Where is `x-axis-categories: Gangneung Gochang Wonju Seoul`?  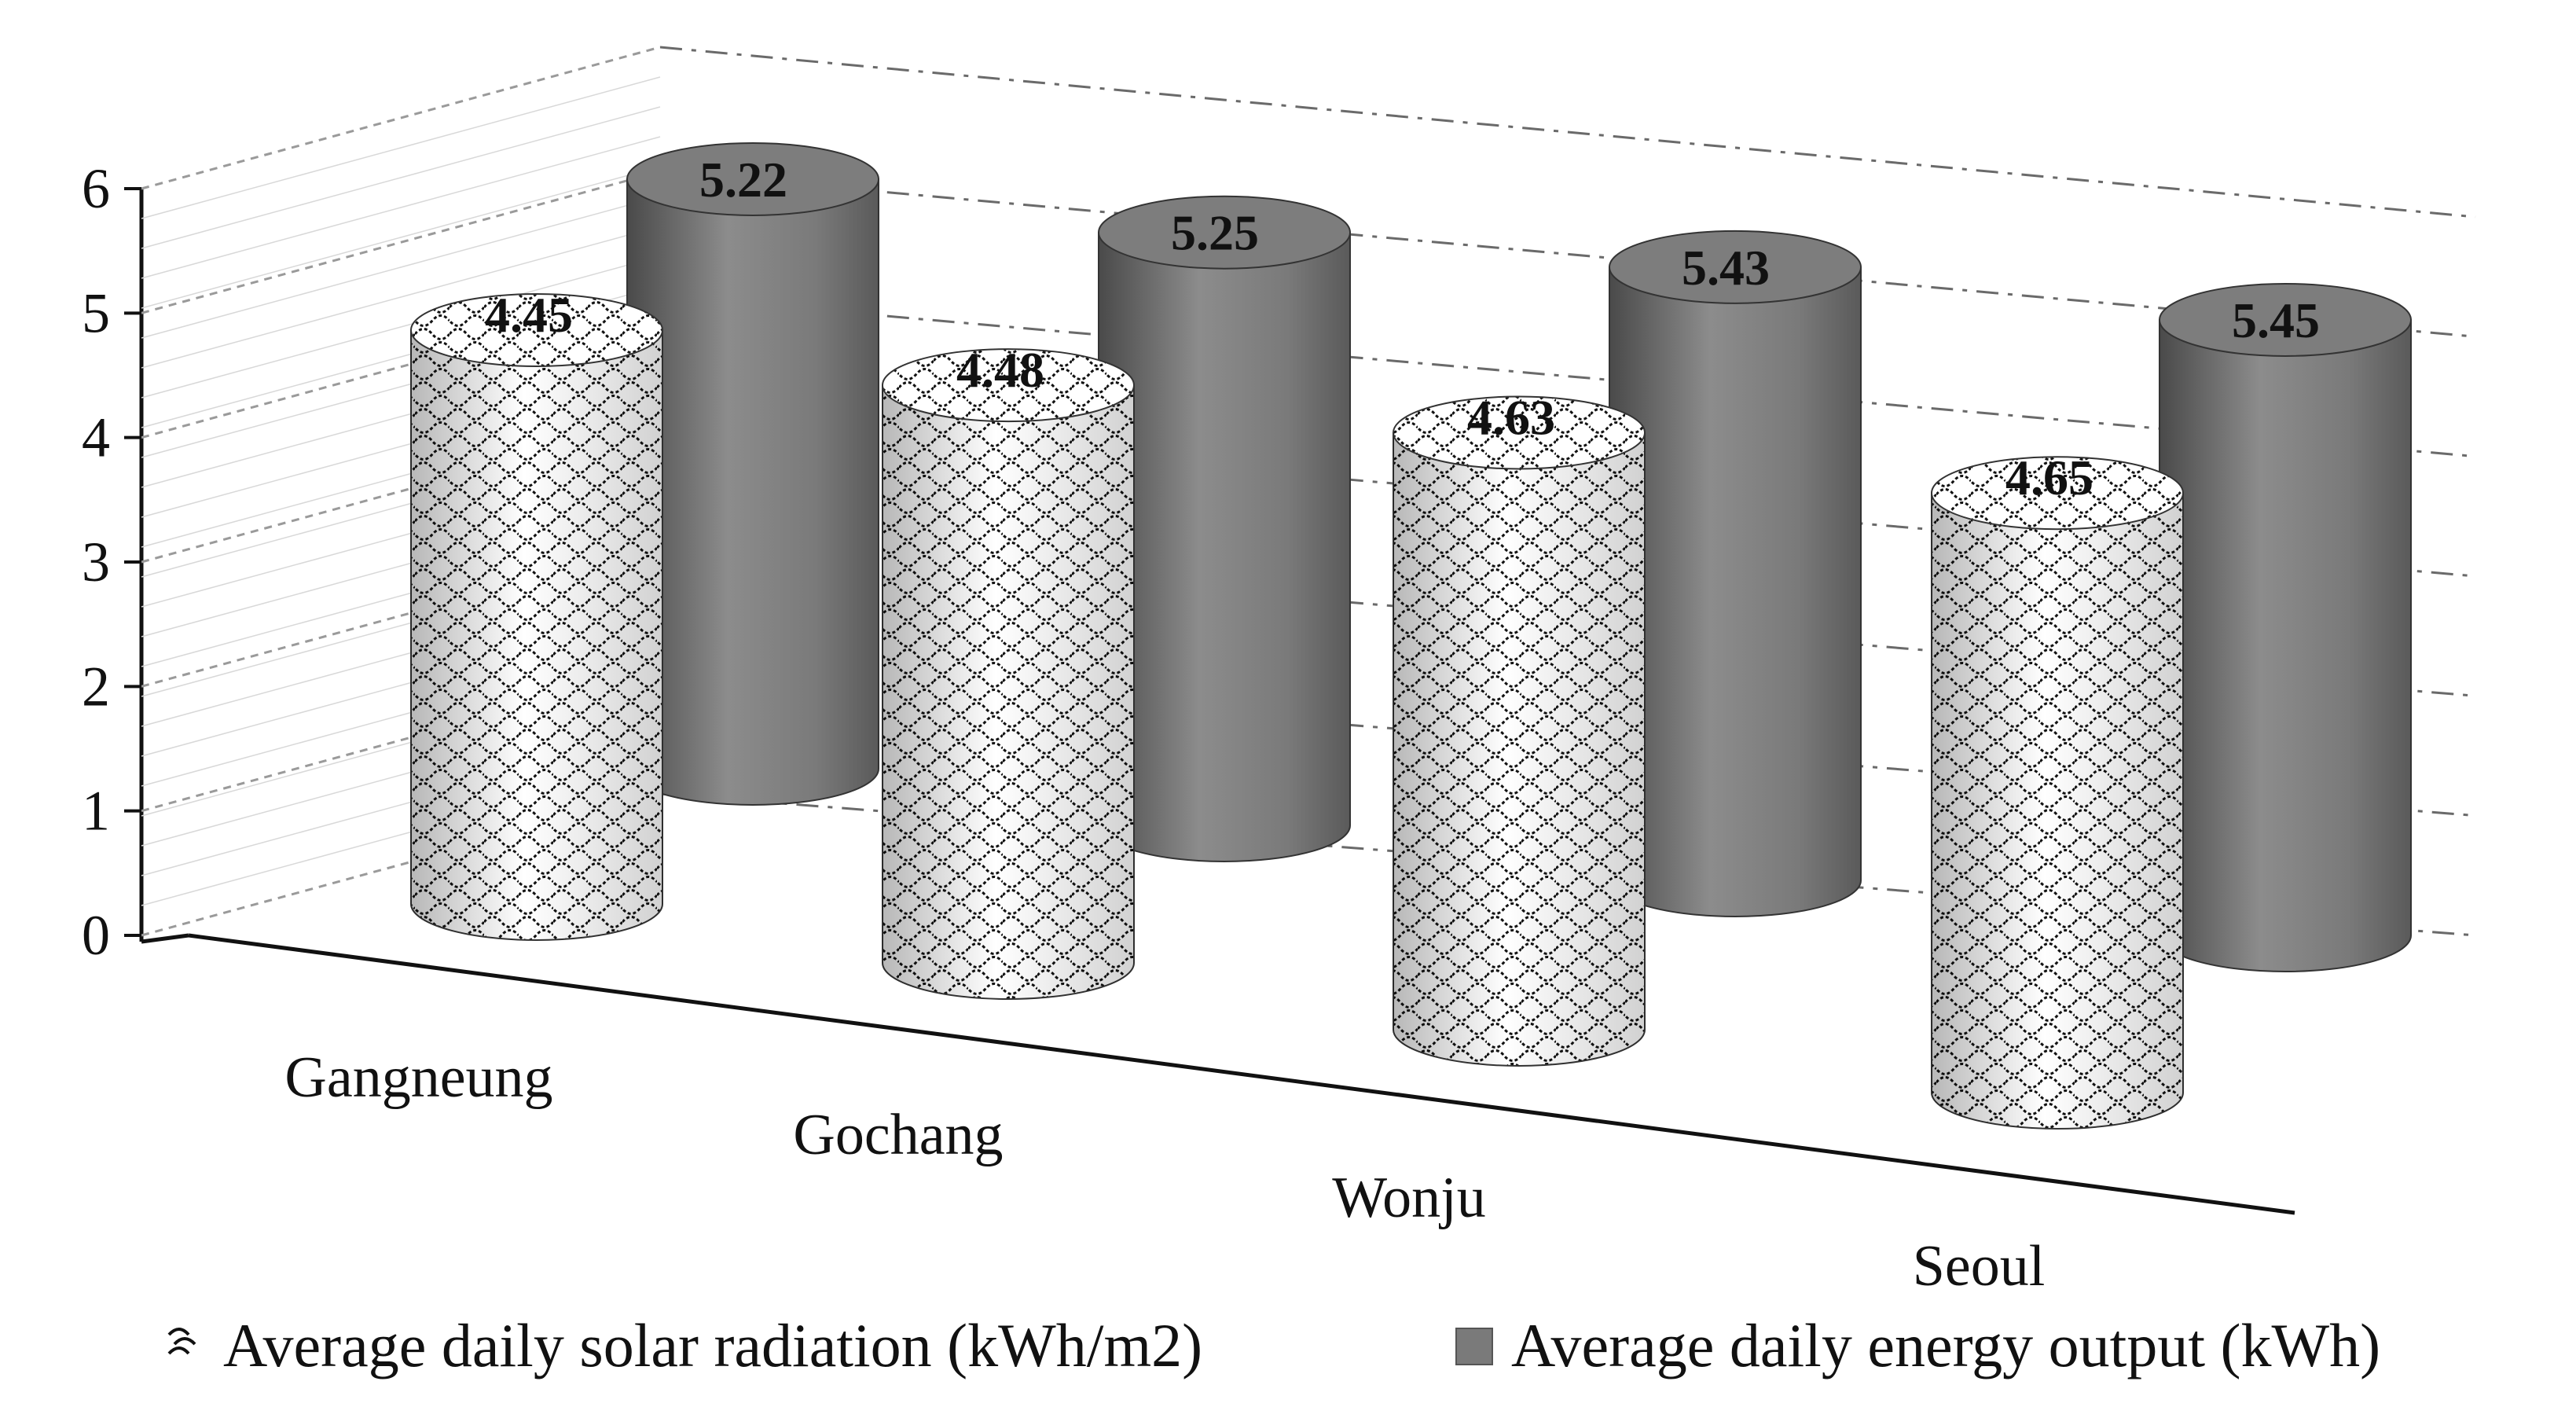 x-axis-categories: Gangneung Gochang Wonju Seoul is located at coordinates (1164, 1172).